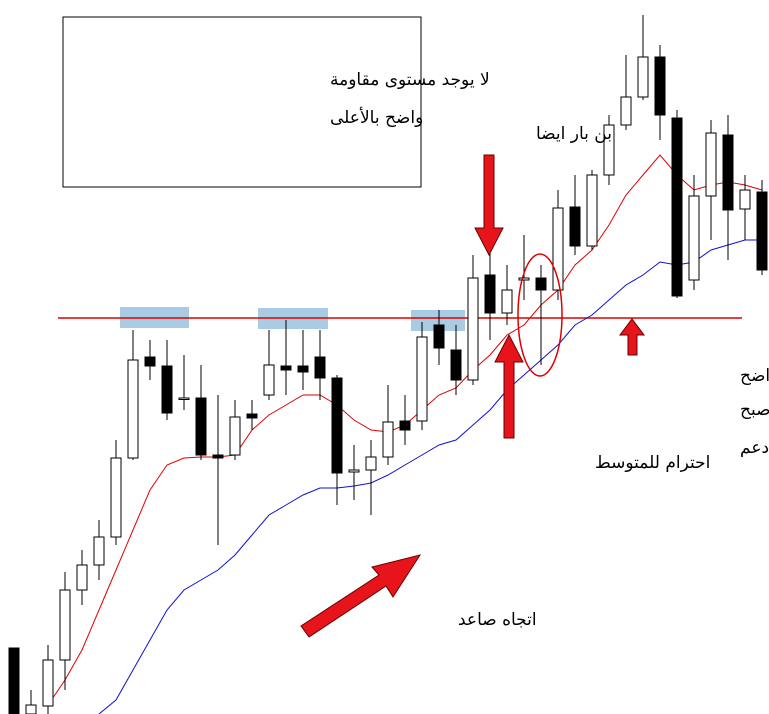  What do you see at coordinates (376, 117) in the screenshot?
I see `annotation: واضح بالأعلى` at bounding box center [376, 117].